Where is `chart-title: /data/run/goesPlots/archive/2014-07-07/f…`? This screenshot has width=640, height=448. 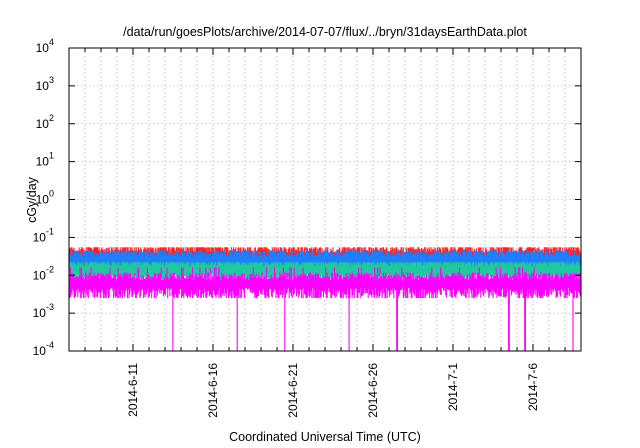 chart-title: /data/run/goesPlots/archive/2014-07-07/f… is located at coordinates (325, 32).